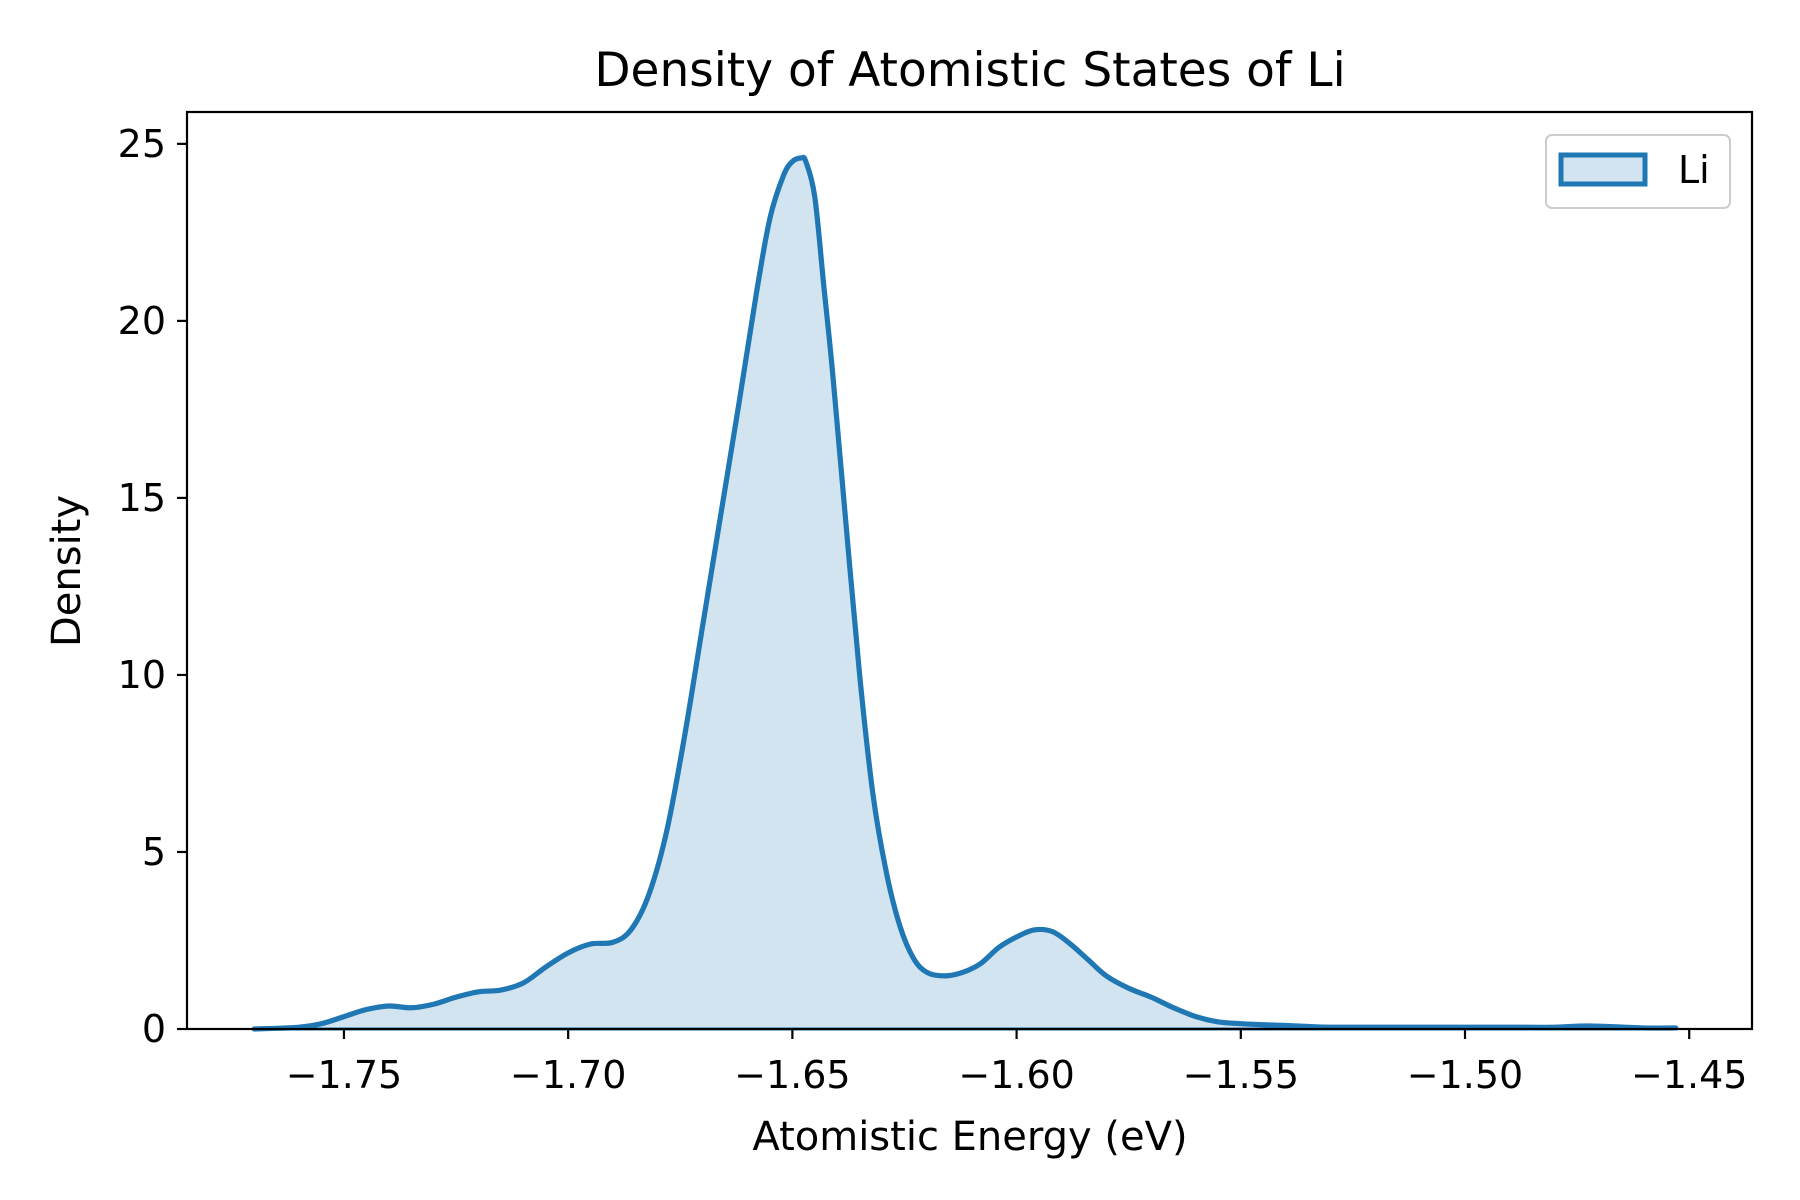 This screenshot has width=1800, height=1200. What do you see at coordinates (142, 321) in the screenshot?
I see `y-tick-label: 20` at bounding box center [142, 321].